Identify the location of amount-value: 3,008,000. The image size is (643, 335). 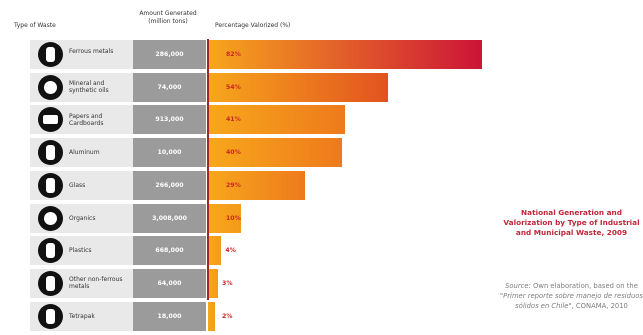
(169, 218).